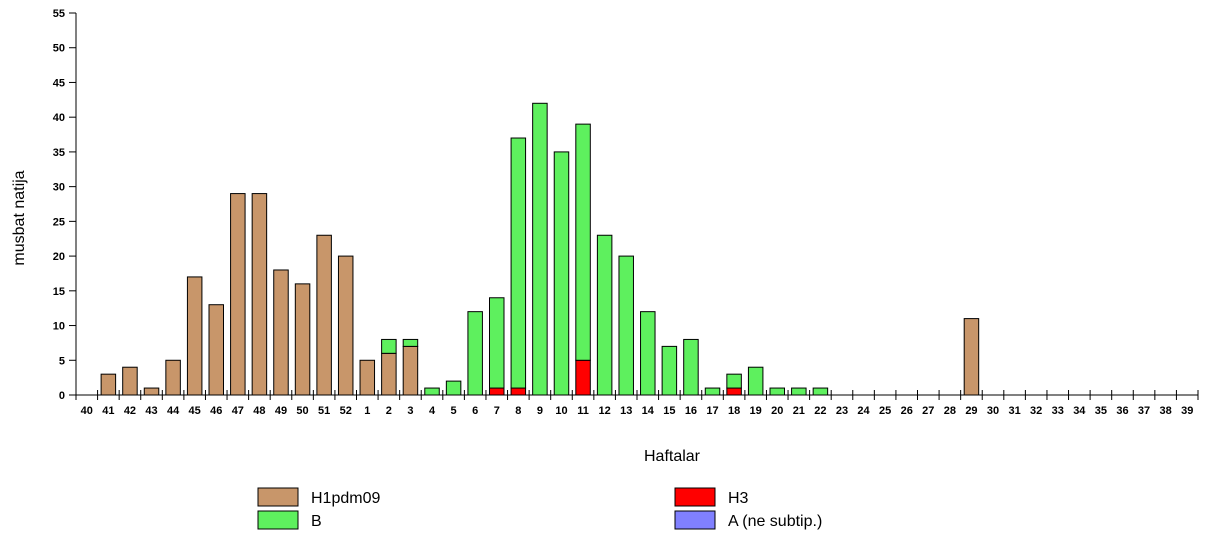 This screenshot has width=1206, height=549. I want to click on x-tick-label: 24, so click(863, 411).